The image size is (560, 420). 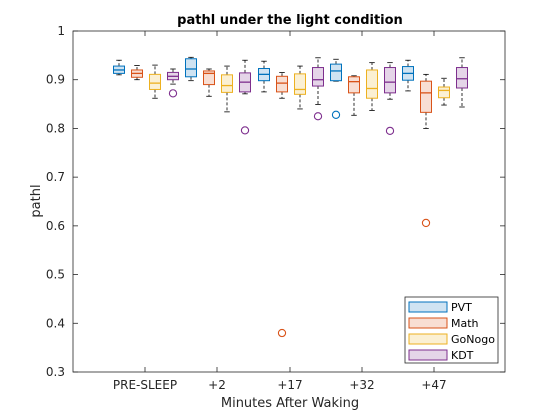 I want to click on legend-swatch-pvt, so click(x=428, y=307).